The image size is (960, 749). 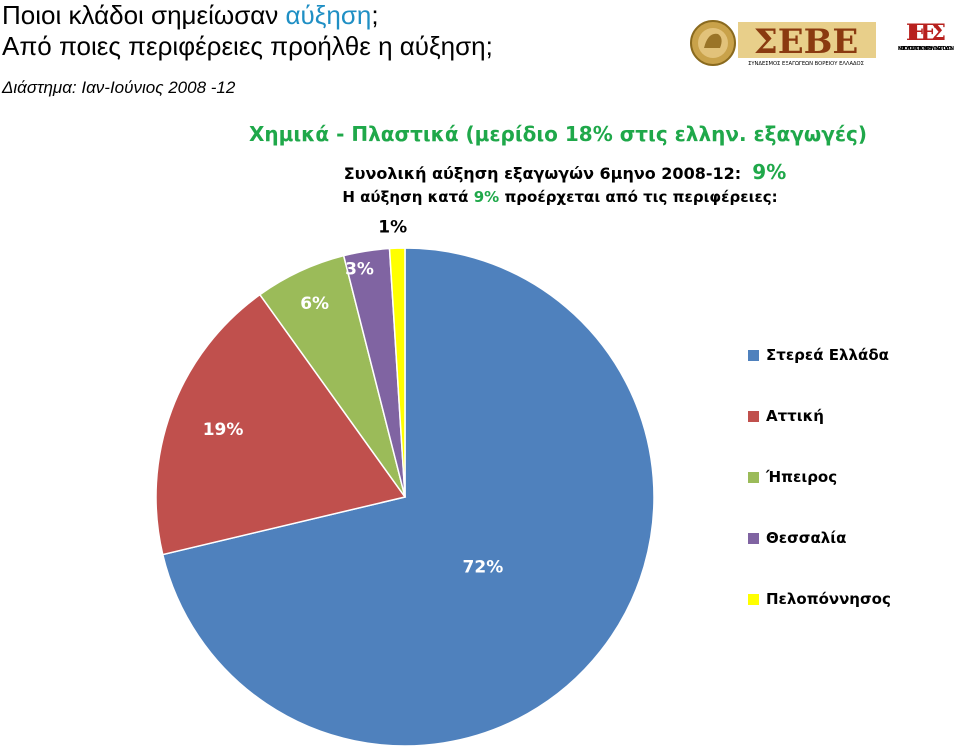 I want to click on legend-item-5: Πελοπόννησος, so click(x=819, y=599).